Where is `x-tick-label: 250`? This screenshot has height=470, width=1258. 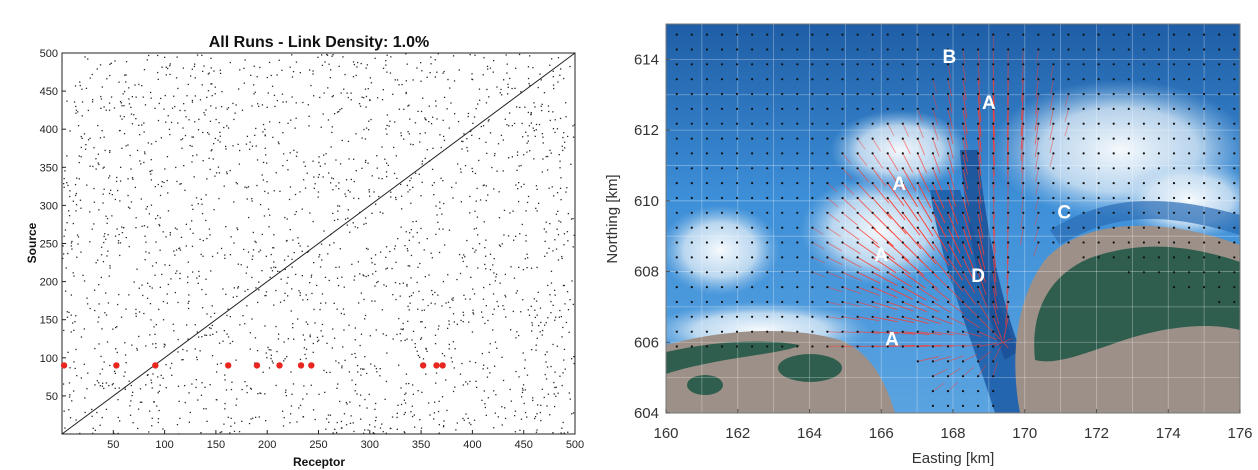
x-tick-label: 250 is located at coordinates (318, 445).